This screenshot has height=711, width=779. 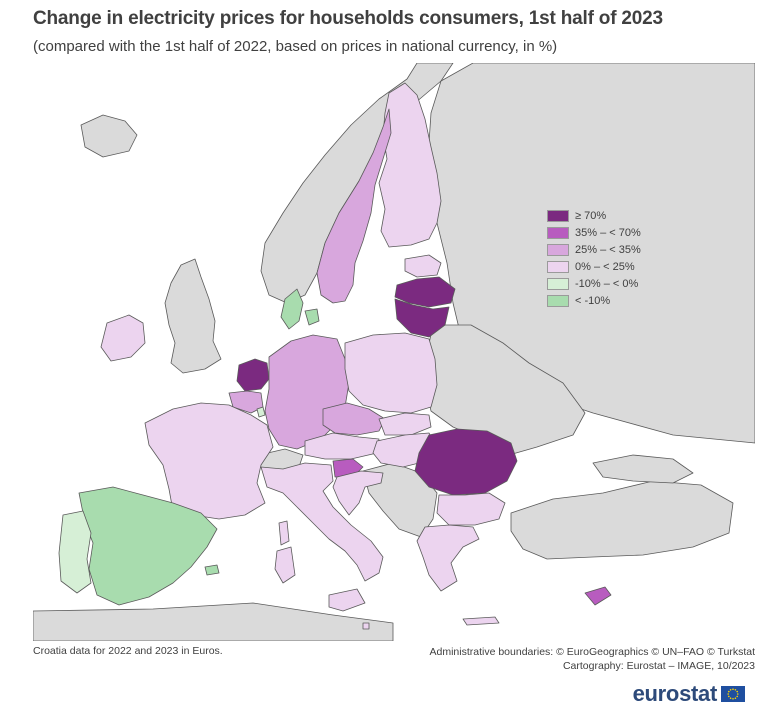 What do you see at coordinates (123, 338) in the screenshot?
I see `region-ireland` at bounding box center [123, 338].